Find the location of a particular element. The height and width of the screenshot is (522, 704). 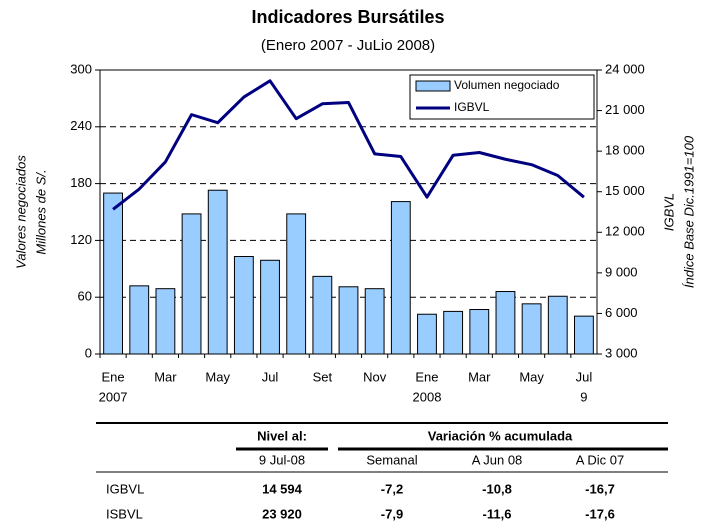

y-tick-label: 60 is located at coordinates (85, 296).